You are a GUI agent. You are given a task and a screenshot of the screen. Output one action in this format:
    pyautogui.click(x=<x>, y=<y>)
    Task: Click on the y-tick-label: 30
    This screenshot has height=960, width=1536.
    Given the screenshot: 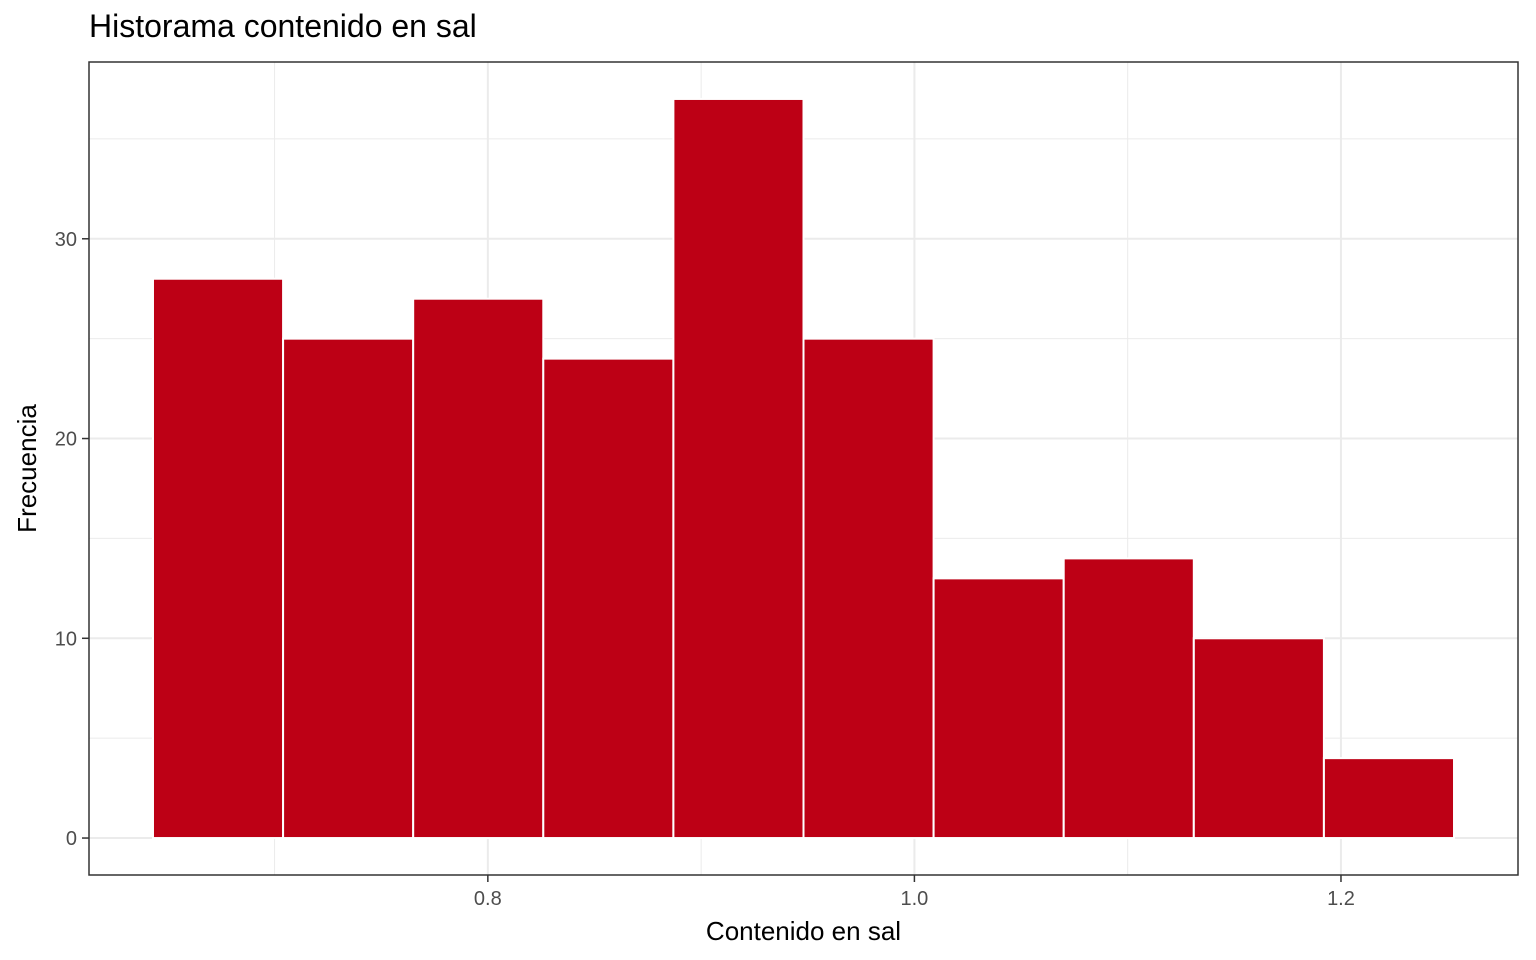 What is the action you would take?
    pyautogui.click(x=66, y=240)
    